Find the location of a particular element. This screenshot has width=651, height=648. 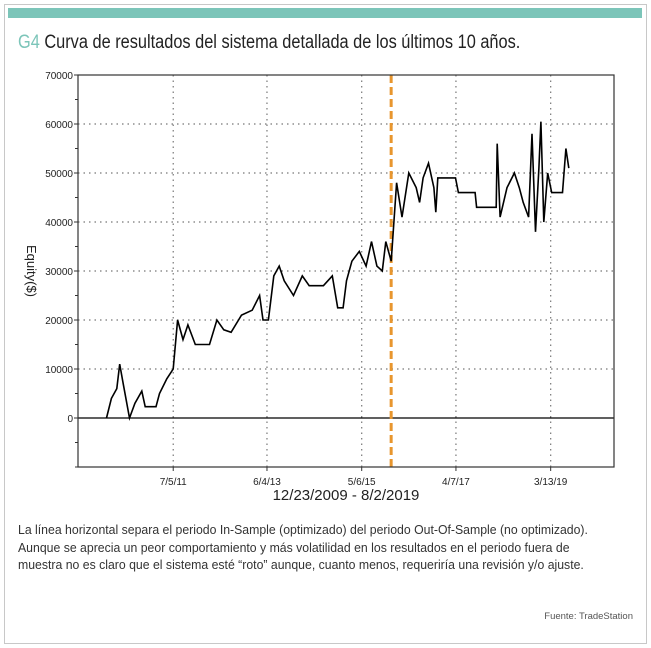

y-tick-label: 20000 is located at coordinates (59, 321).